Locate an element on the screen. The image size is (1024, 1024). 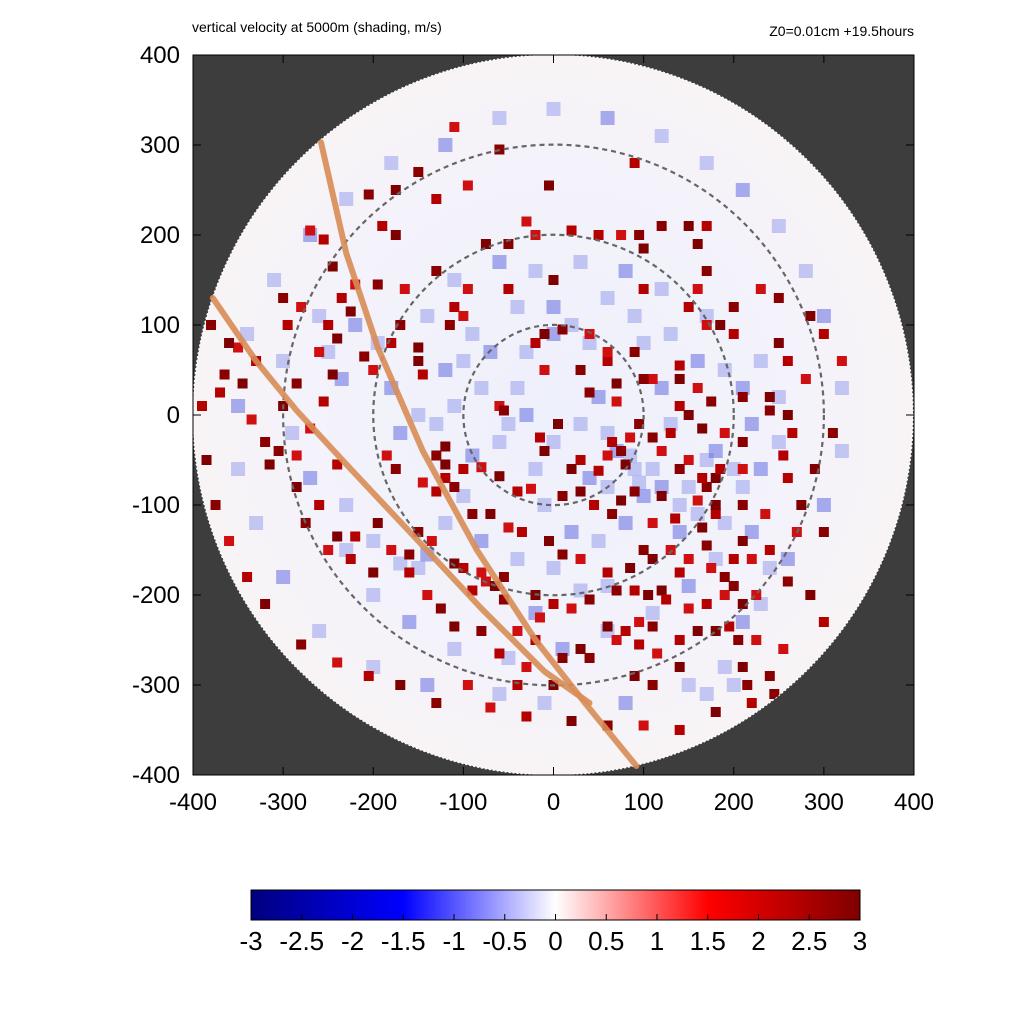
colorbar-tick-label: -1.5 is located at coordinates (403, 941).